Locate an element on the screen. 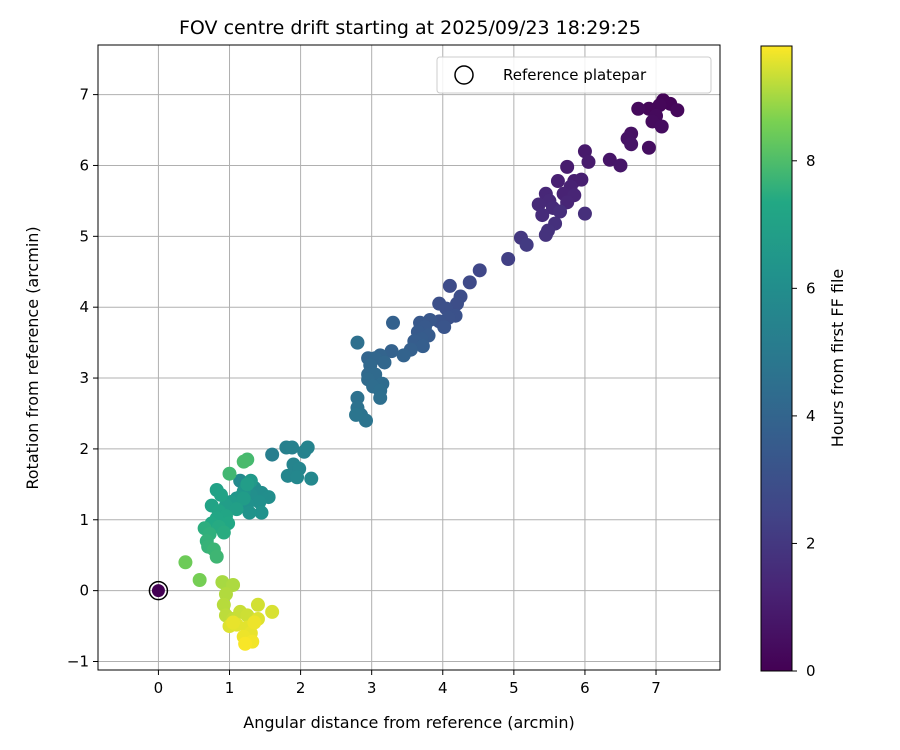 The image size is (900, 750). x-tick-label: 4 is located at coordinates (443, 688).